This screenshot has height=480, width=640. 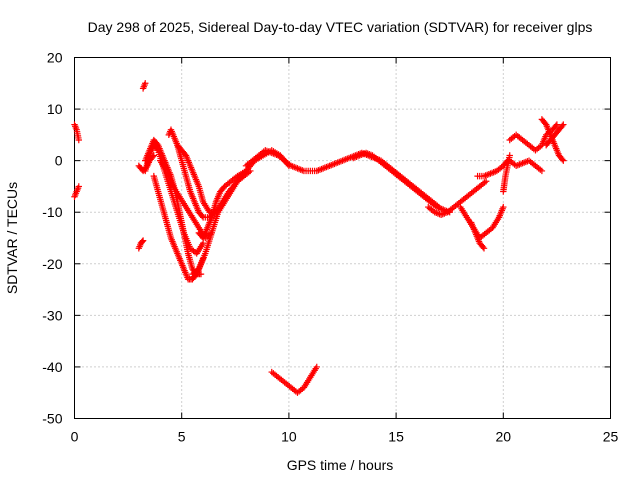 I want to click on x-axis-tick-labels: 0 5 10 15 20 25, so click(x=345, y=437).